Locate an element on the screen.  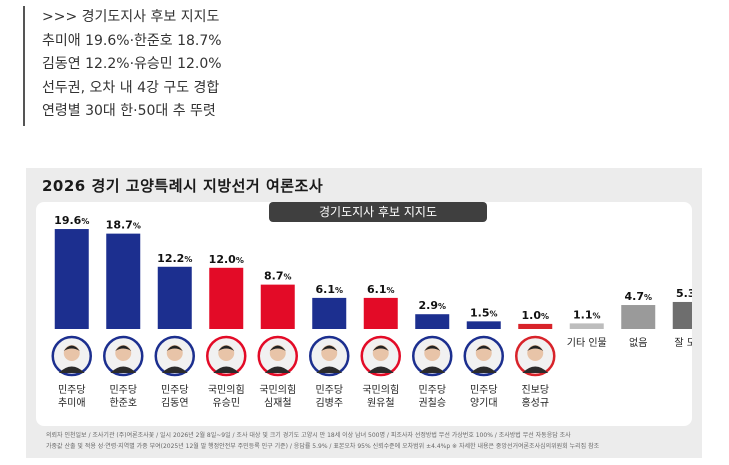
candidate-name: 양기대 is located at coordinates (484, 403).